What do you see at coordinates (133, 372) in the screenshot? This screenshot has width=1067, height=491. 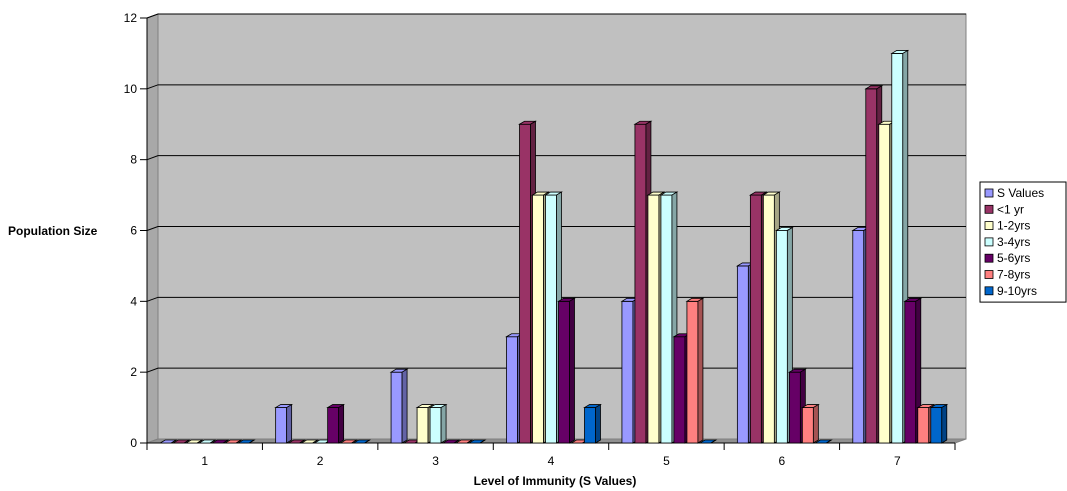 I see `y-tick-label: 2` at bounding box center [133, 372].